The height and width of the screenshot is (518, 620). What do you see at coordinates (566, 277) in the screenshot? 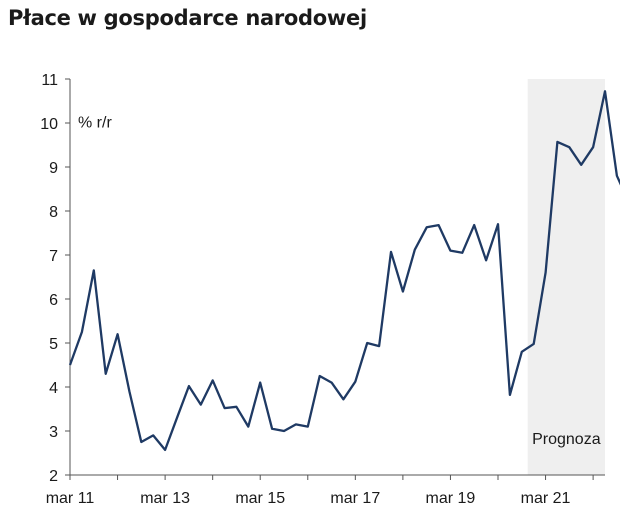
I see `forecast-region` at bounding box center [566, 277].